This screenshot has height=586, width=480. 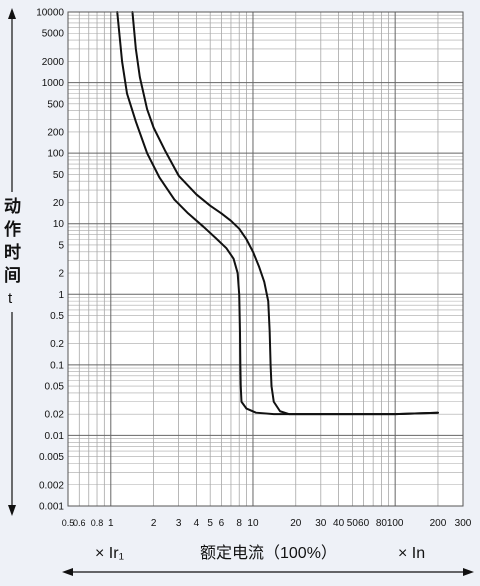 What do you see at coordinates (468, 572) in the screenshot?
I see `x-axis-arrow-right` at bounding box center [468, 572].